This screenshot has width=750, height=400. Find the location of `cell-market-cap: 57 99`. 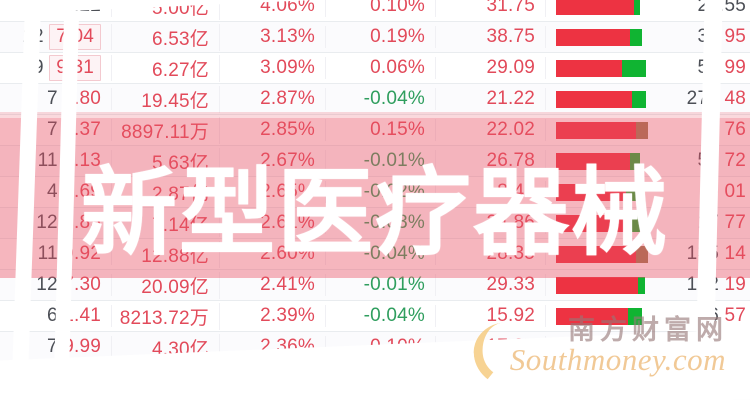

cell-market-cap: 57 99 is located at coordinates (707, 68).